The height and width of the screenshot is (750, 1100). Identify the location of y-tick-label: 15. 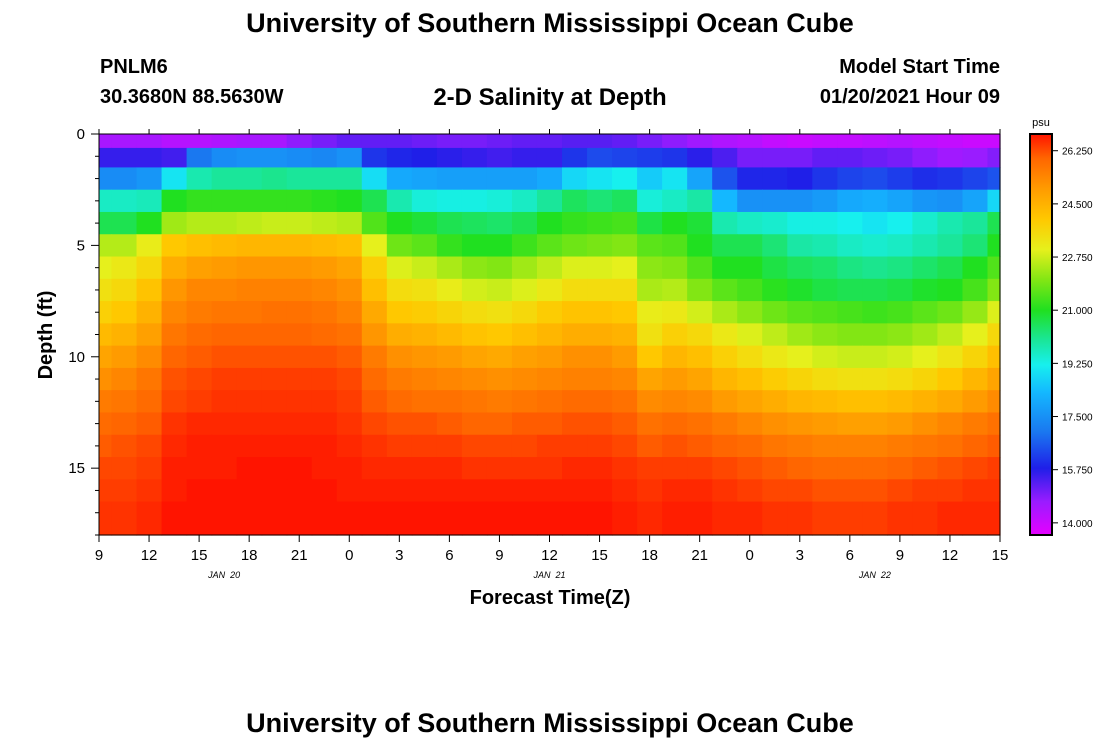
(76, 468).